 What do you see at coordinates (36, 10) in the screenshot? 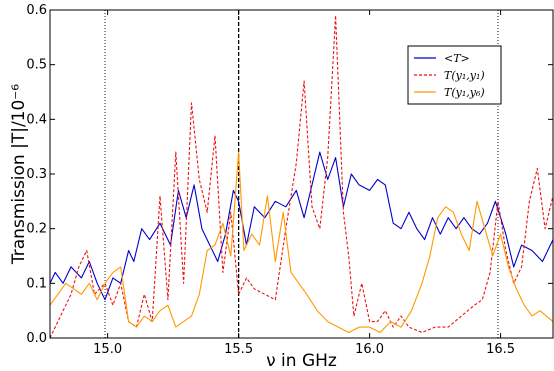
I see `y-tick-label: 0.6` at bounding box center [36, 10].